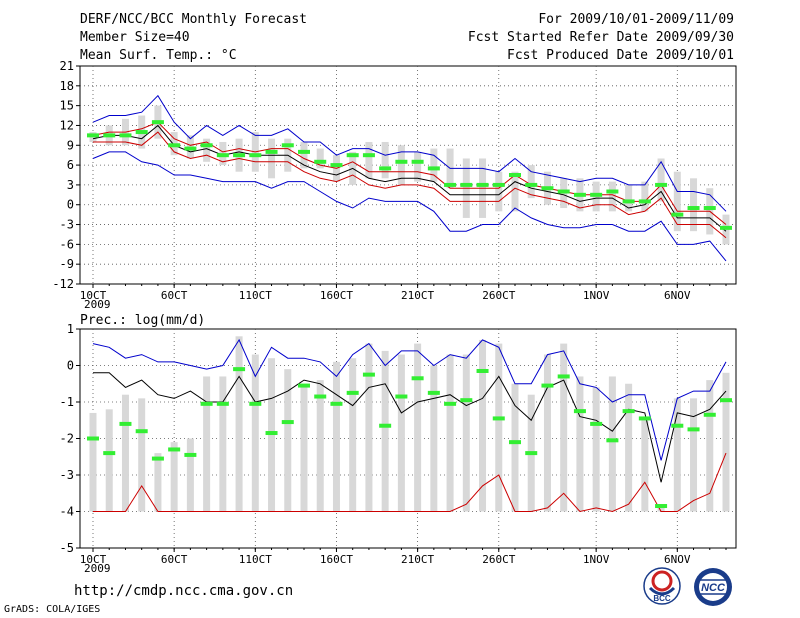 The height and width of the screenshot is (618, 800). What do you see at coordinates (67, 244) in the screenshot?
I see `y-tick-label: -6` at bounding box center [67, 244].